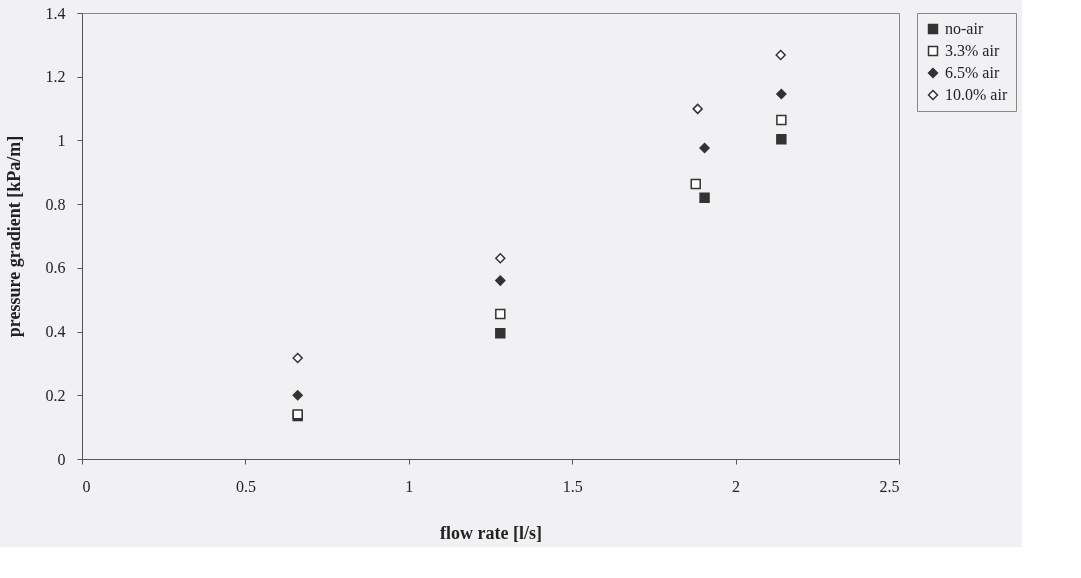 The height and width of the screenshot is (578, 1081). I want to click on legend-label: no-air, so click(964, 28).